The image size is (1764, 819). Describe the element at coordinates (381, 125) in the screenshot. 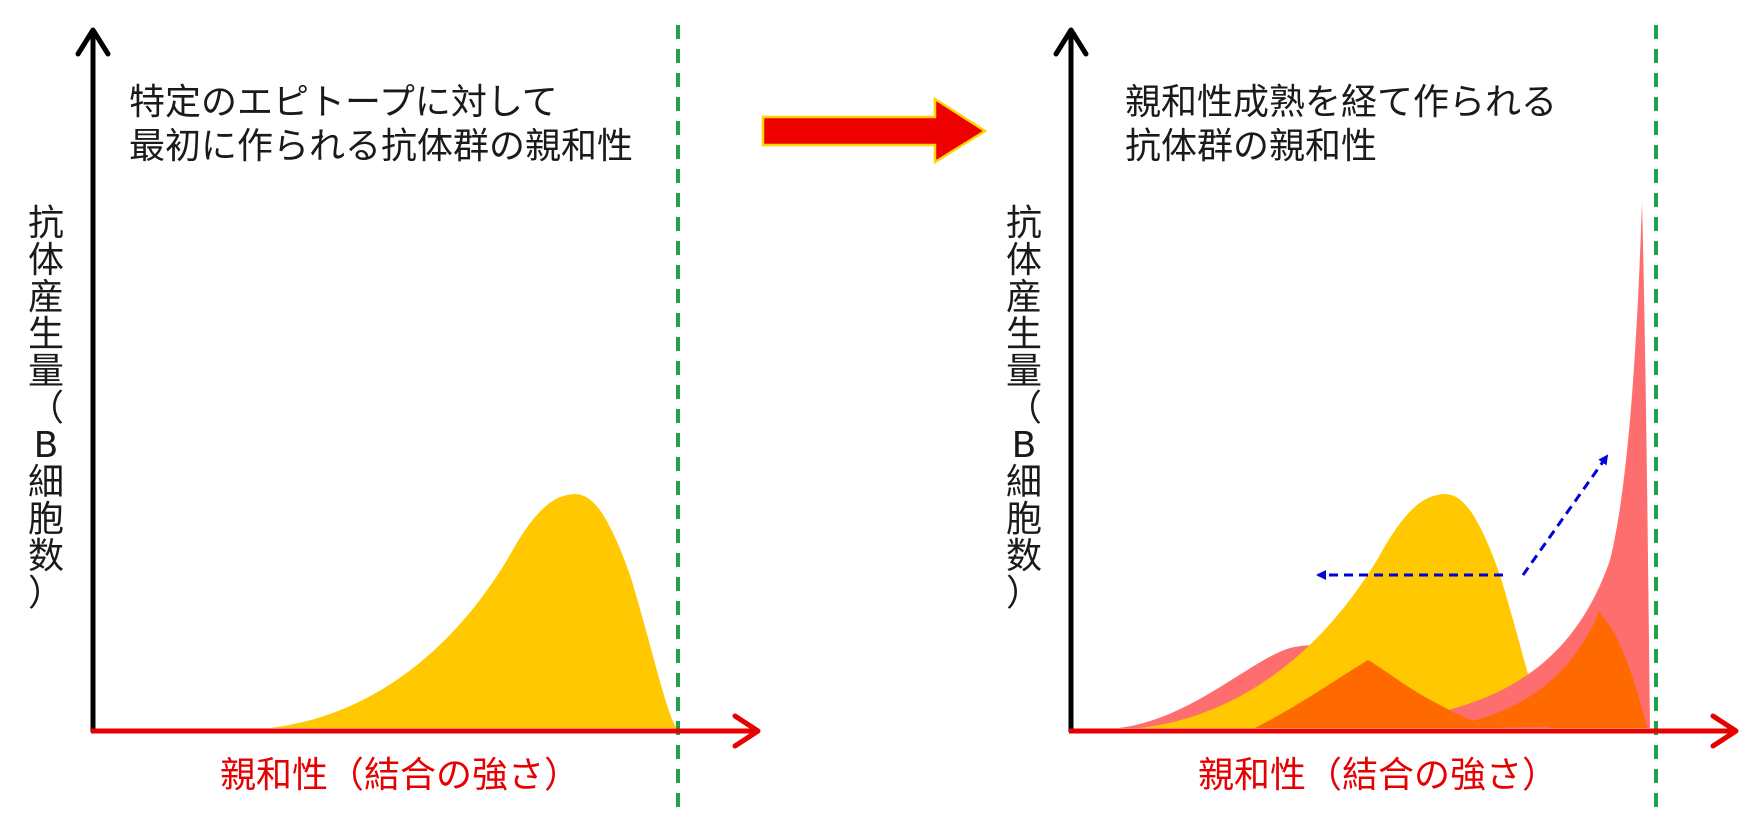

I see `left-panel-title: 特定のエピトープに対して 最初に作られる抗体群の親和性` at that location.